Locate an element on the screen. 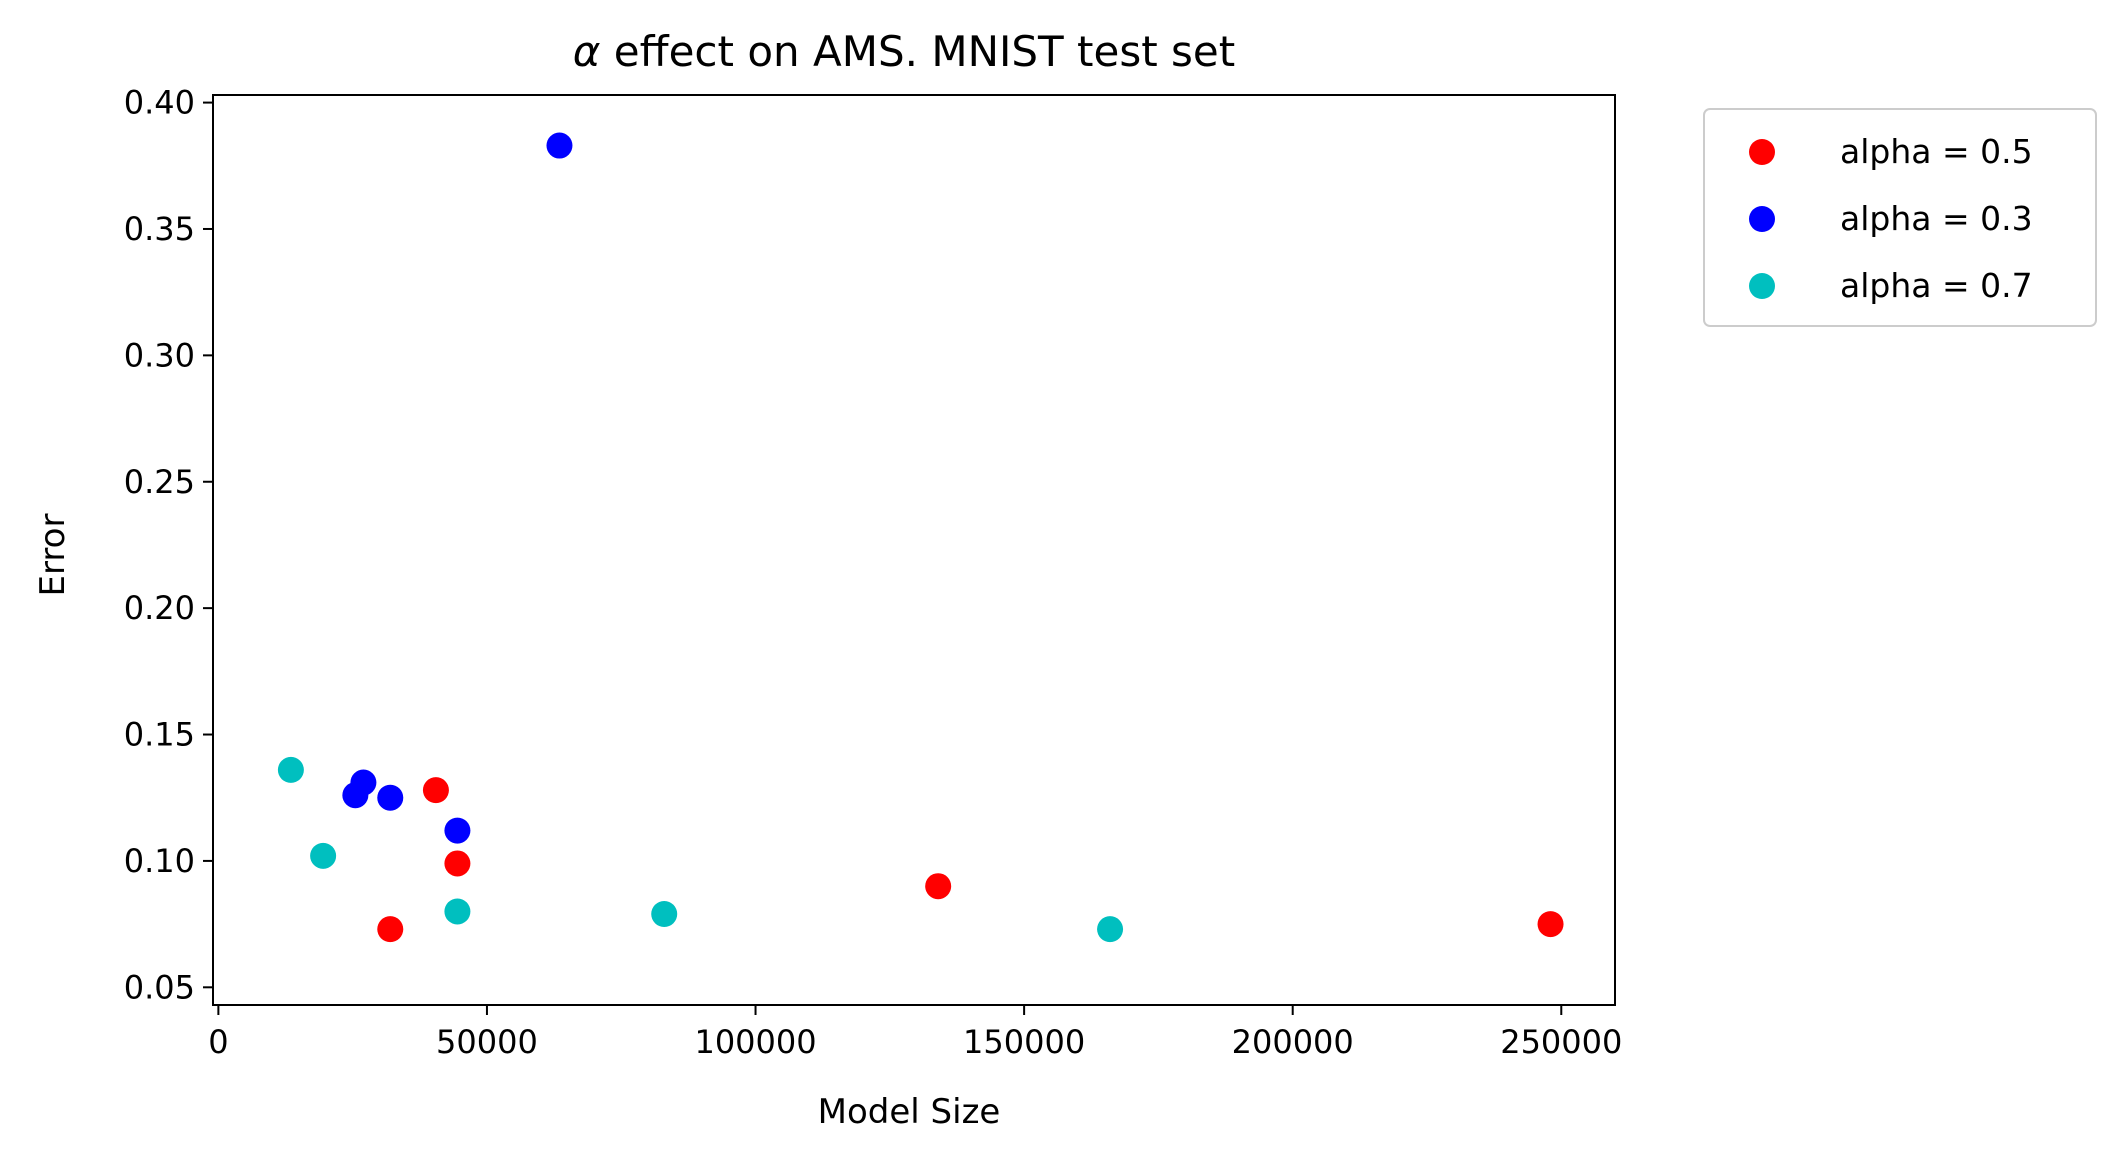 This screenshot has height=1158, width=2117. x-tick-label: 0 is located at coordinates (218, 1042).